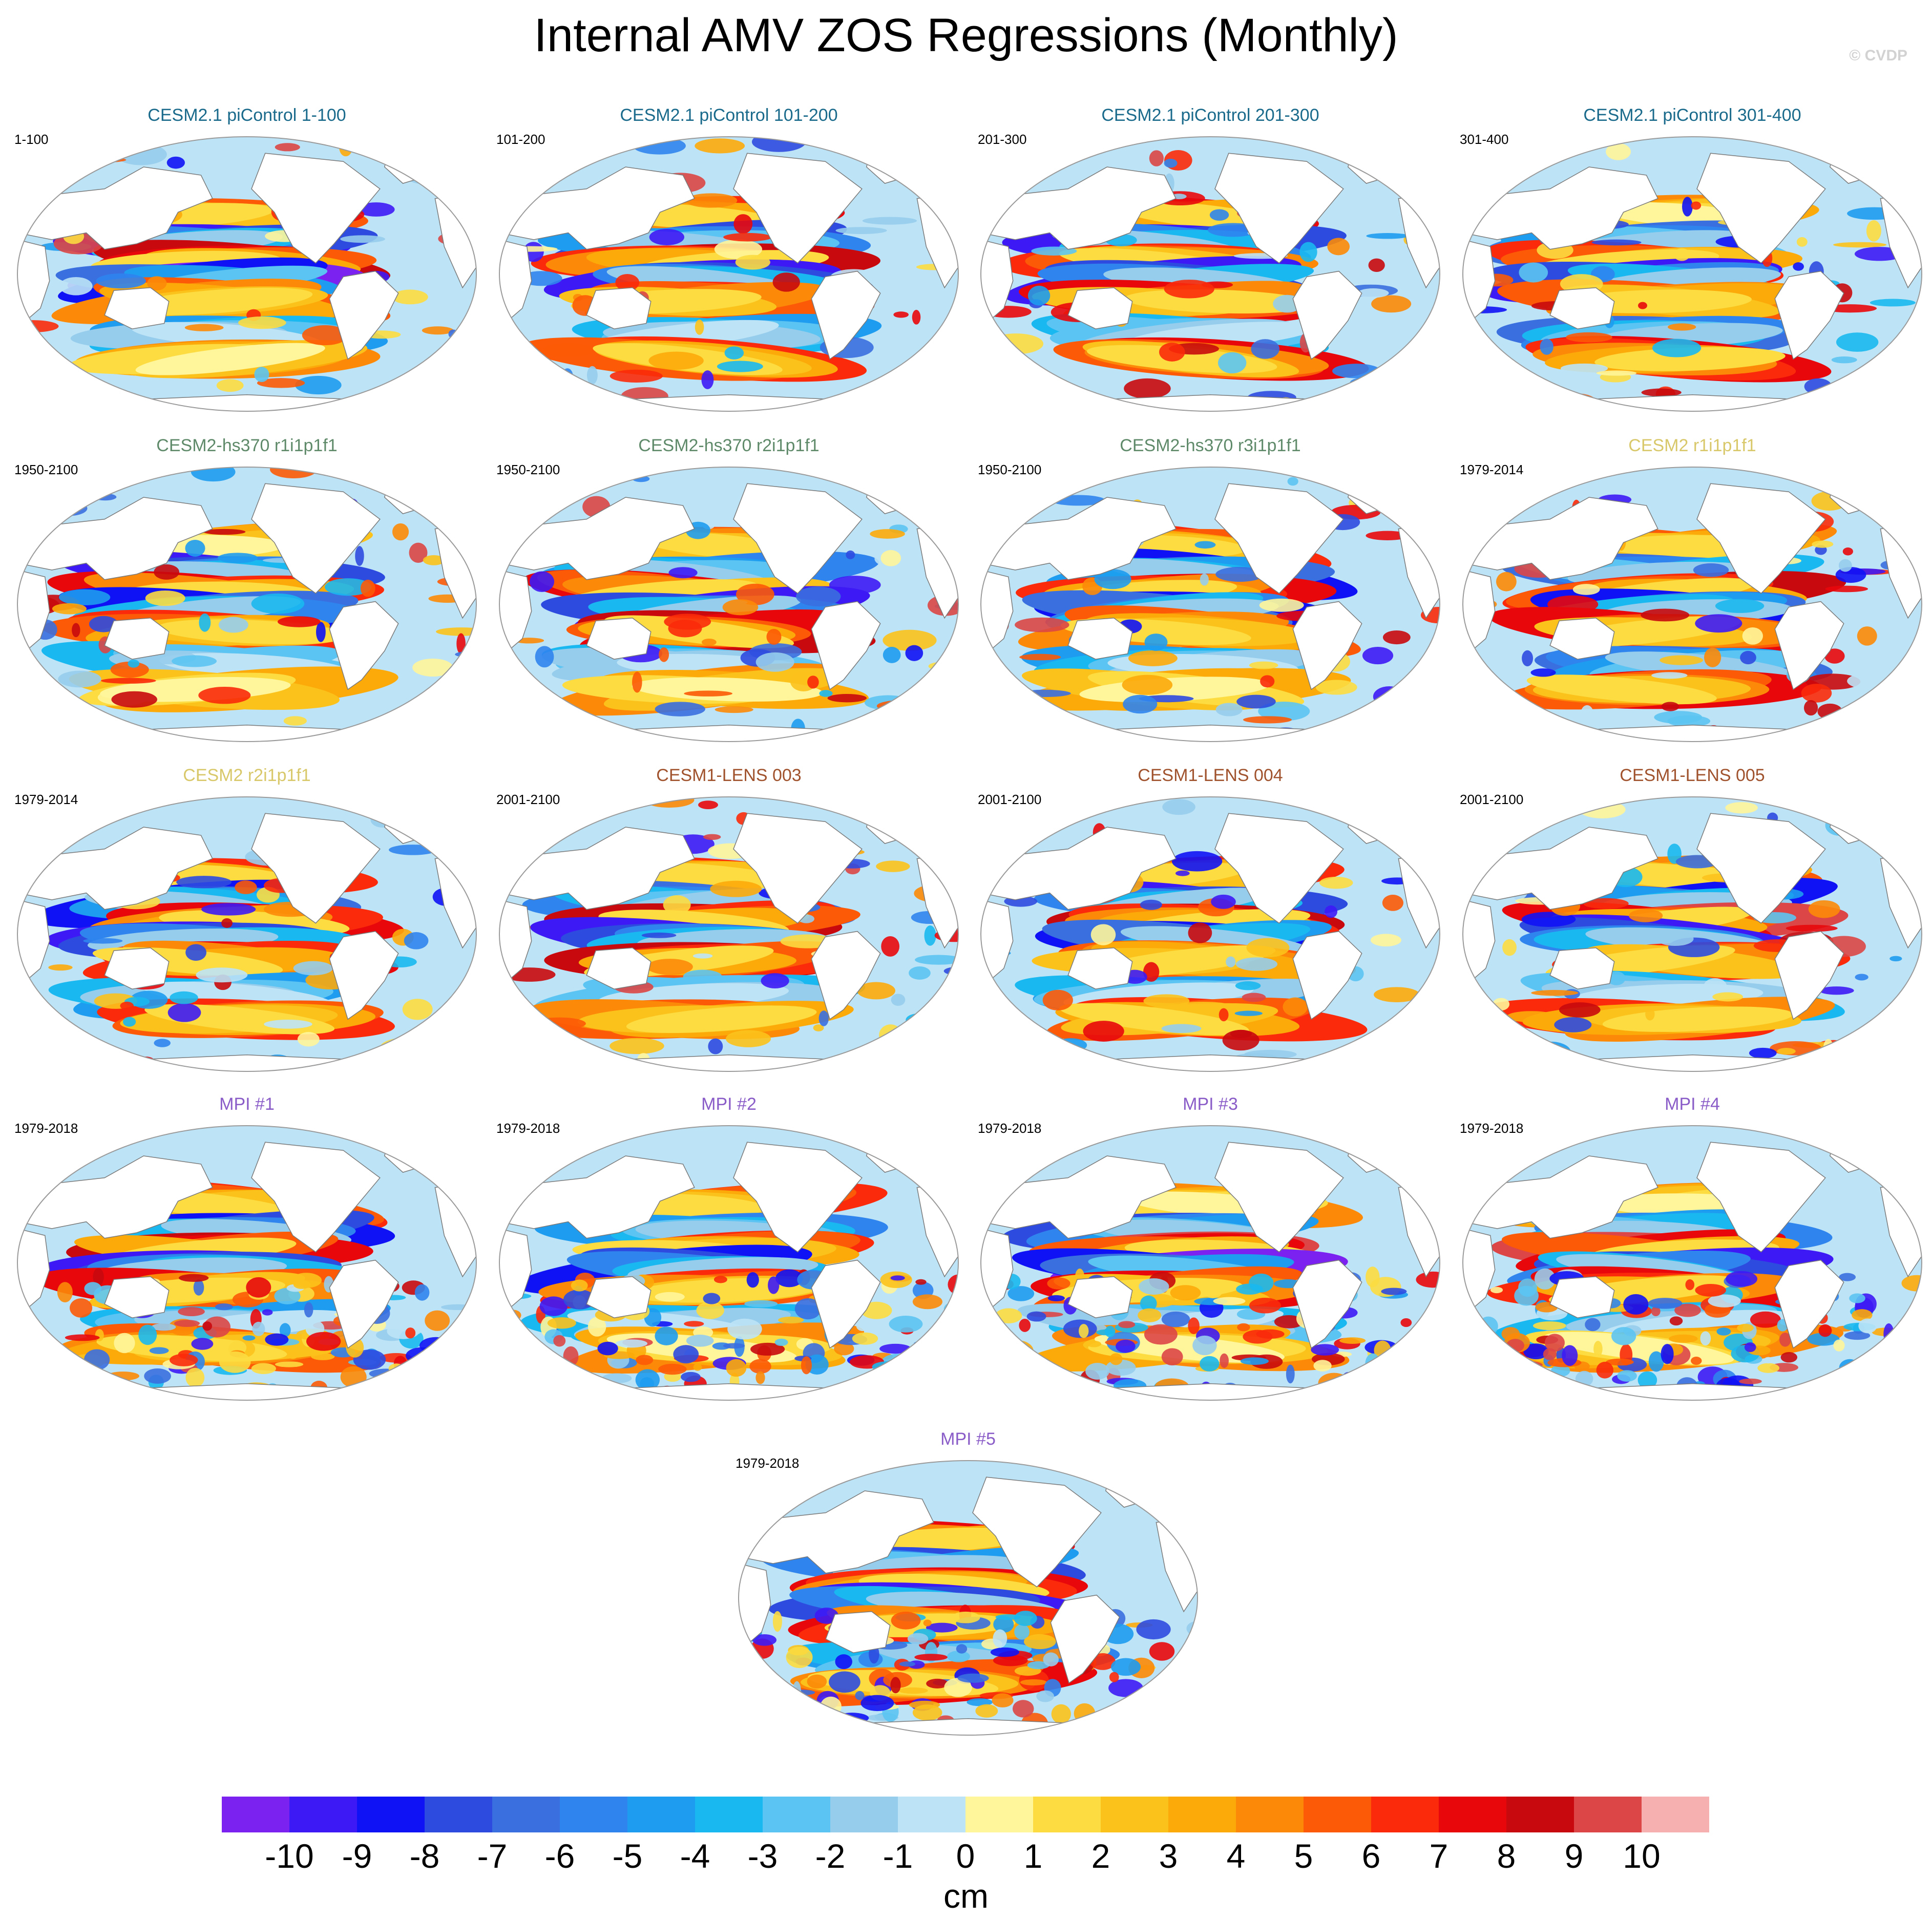 This screenshot has height=1920, width=1932. Describe the element at coordinates (729, 1815) in the screenshot. I see `colorbar-swatch` at that location.